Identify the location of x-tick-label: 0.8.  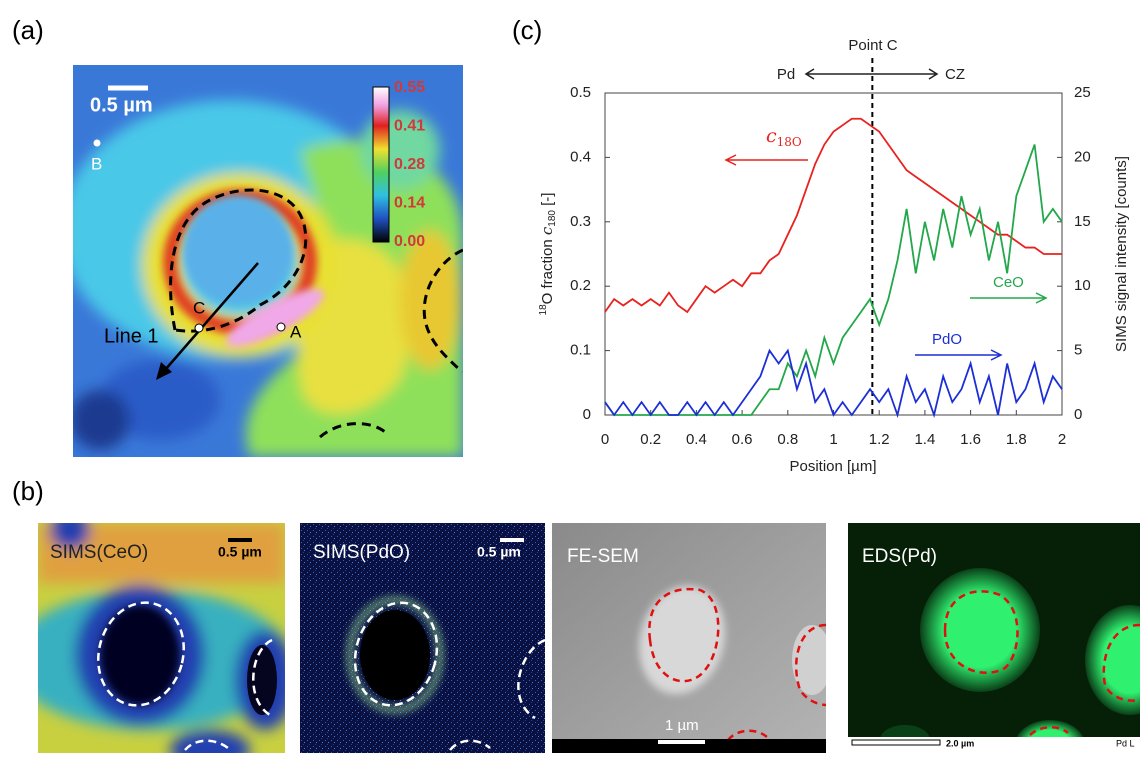
(787, 439).